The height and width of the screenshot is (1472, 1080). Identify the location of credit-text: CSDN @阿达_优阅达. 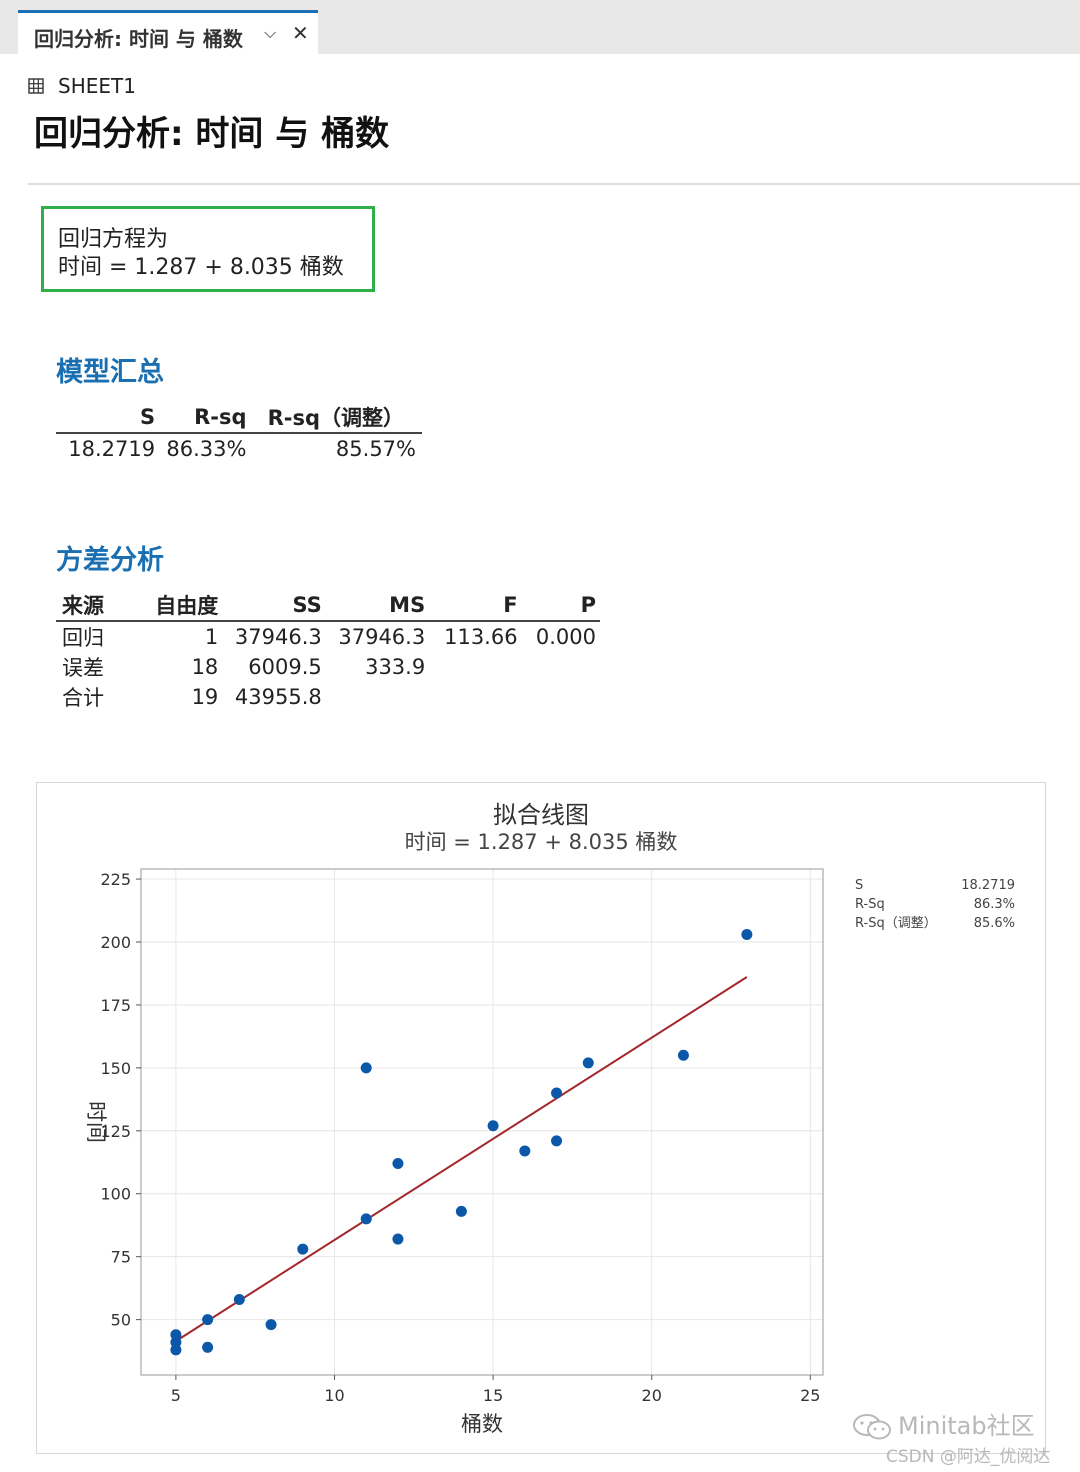
(968, 1457).